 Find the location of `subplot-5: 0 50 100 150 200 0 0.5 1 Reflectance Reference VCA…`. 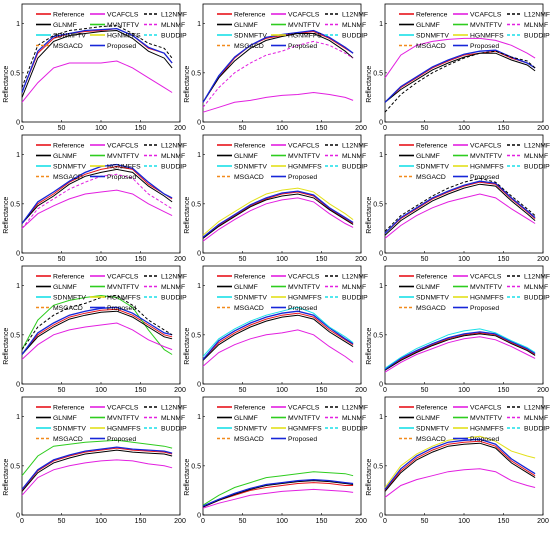

subplot-5: 0 50 100 150 200 0 0.5 1 Reflectance Reference VCA… is located at coordinates (276, 198).